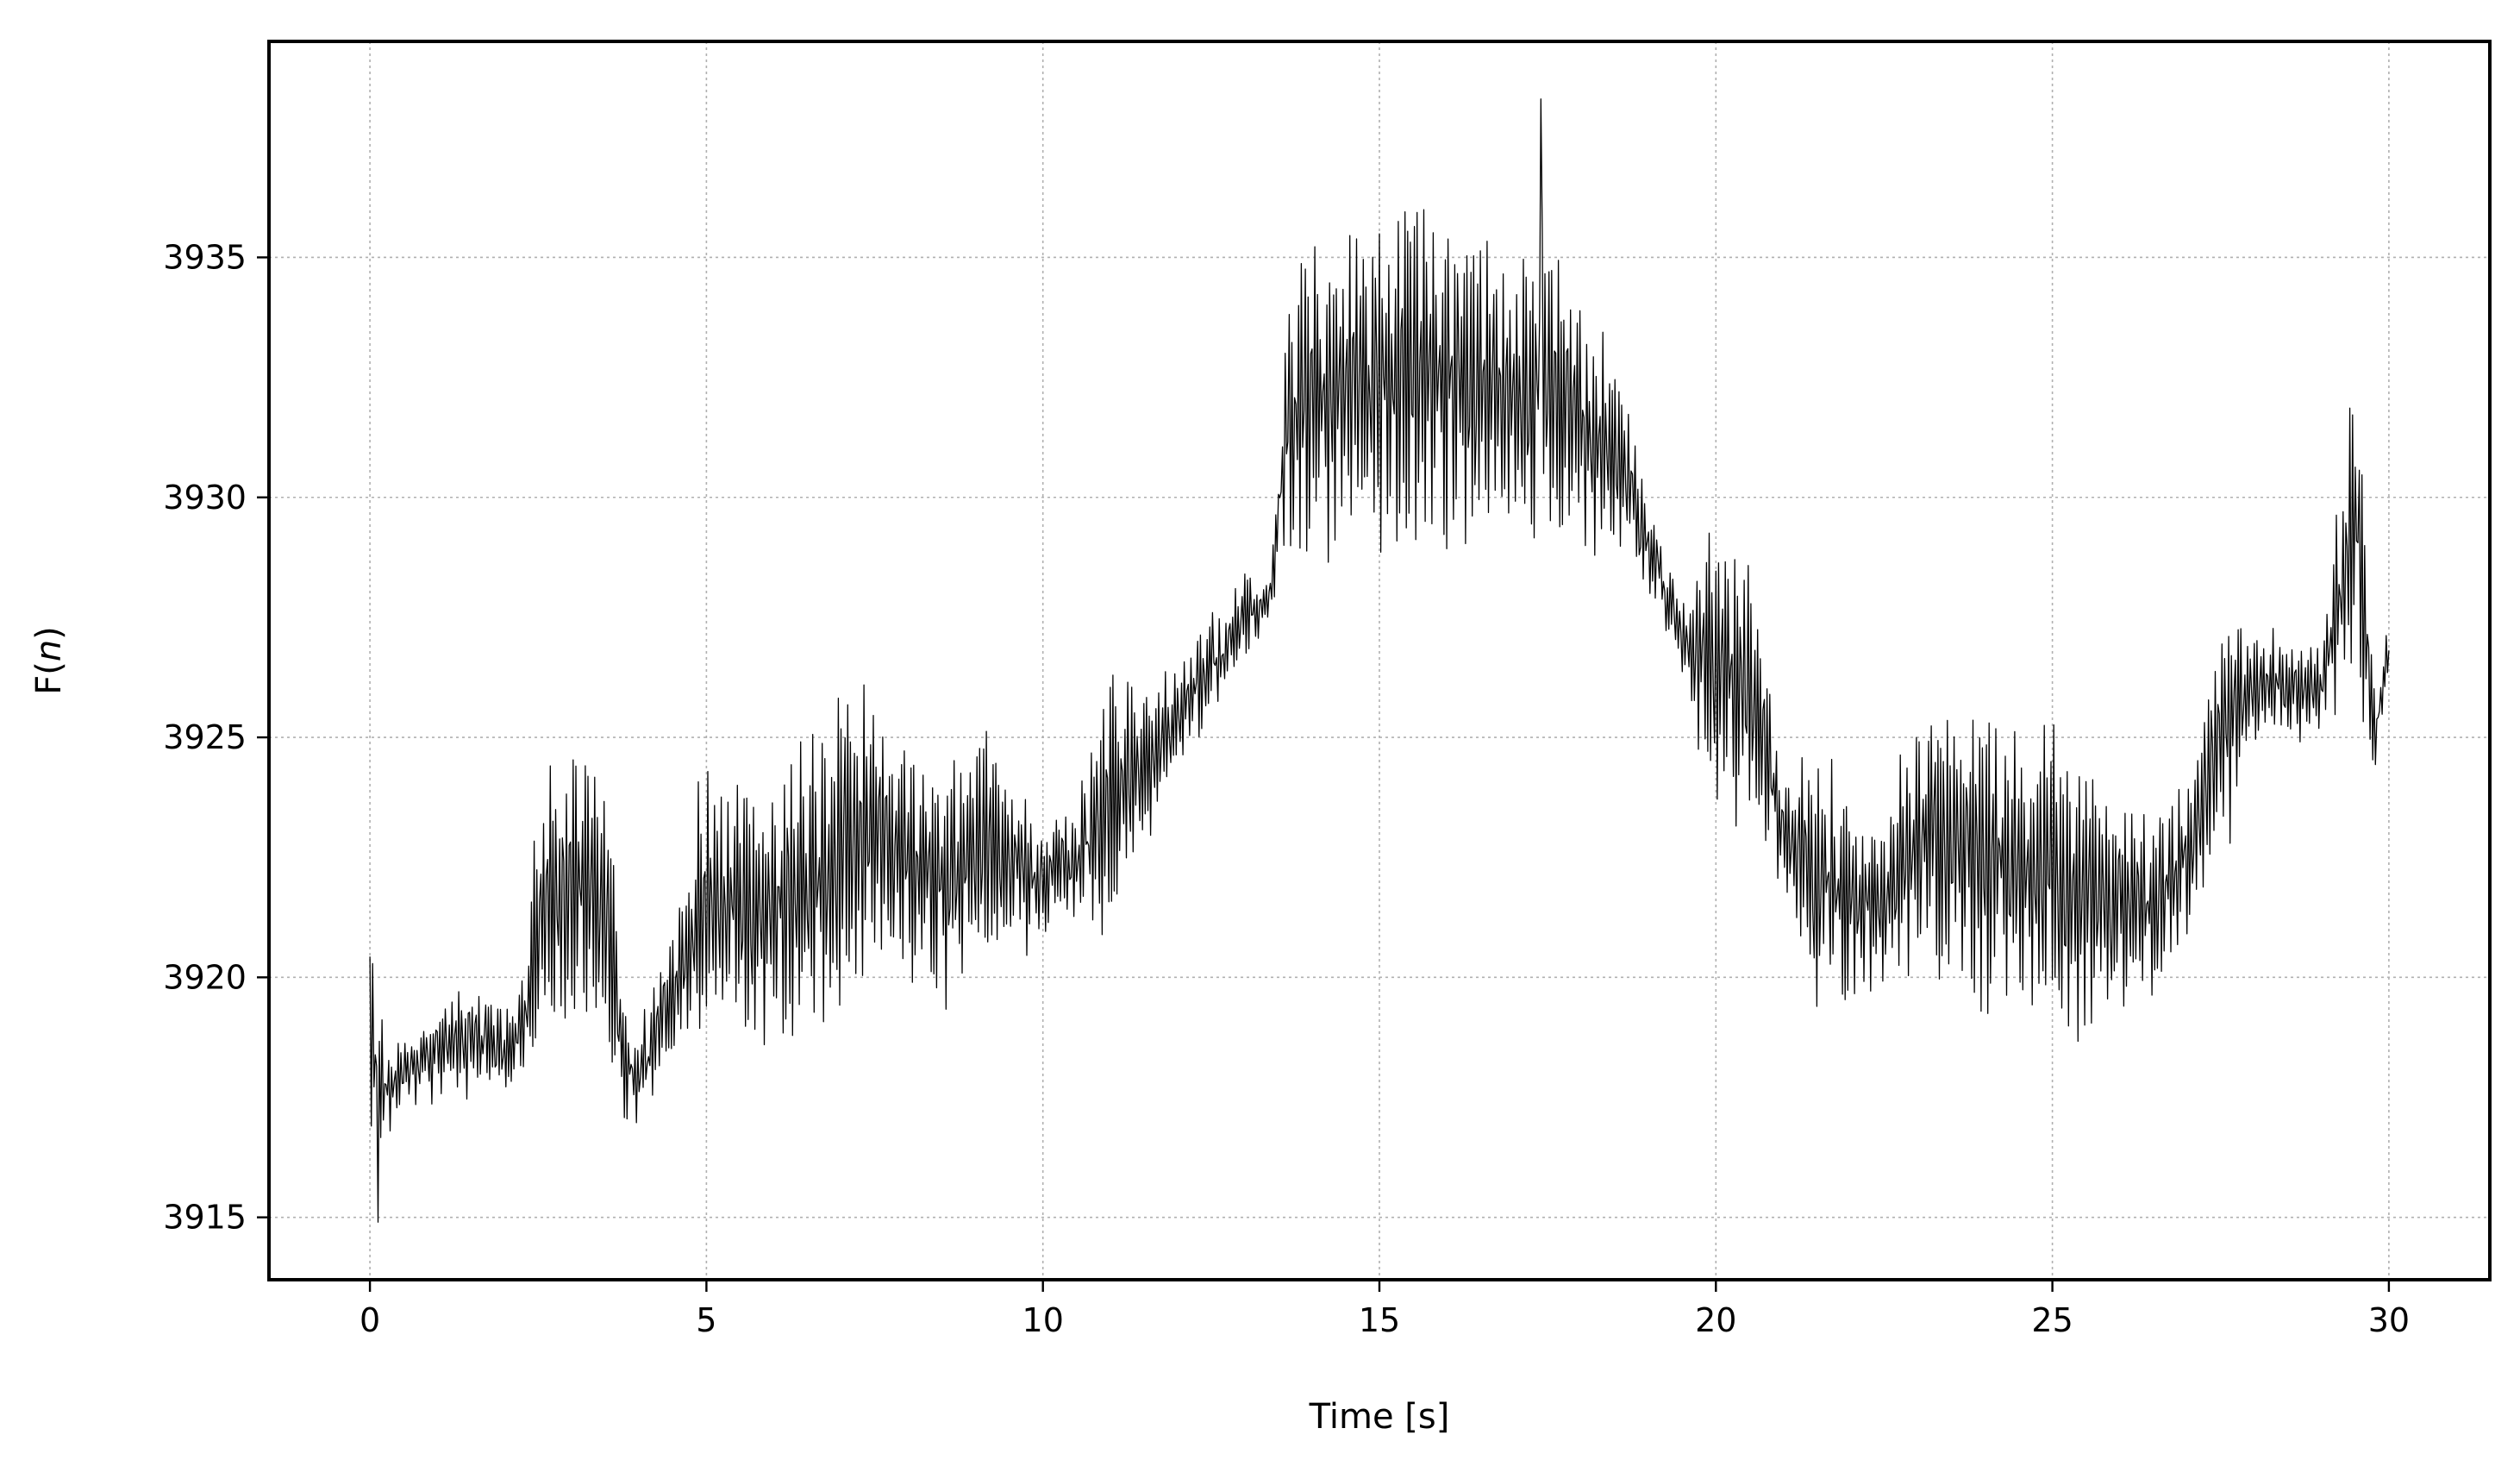 The height and width of the screenshot is (1466, 2520). I want to click on y-axis-label-base: F(, so click(49, 678).